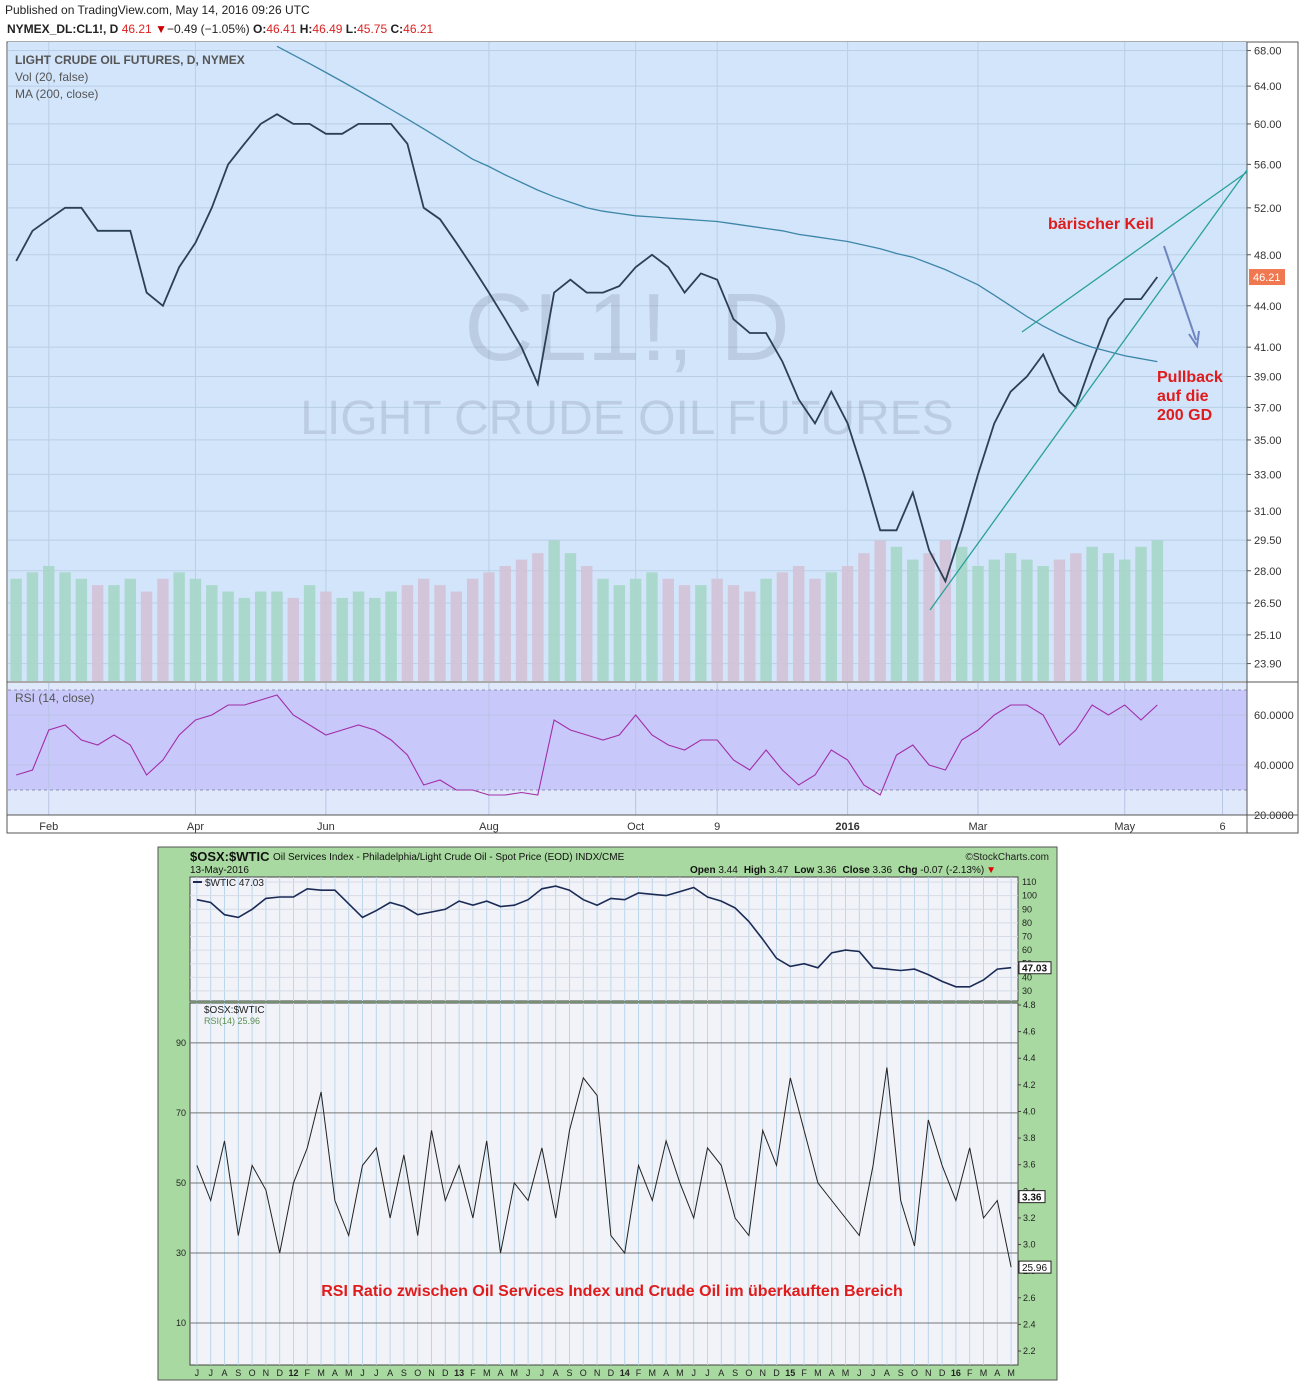  I want to click on x-tick-label: Oct, so click(635, 827).